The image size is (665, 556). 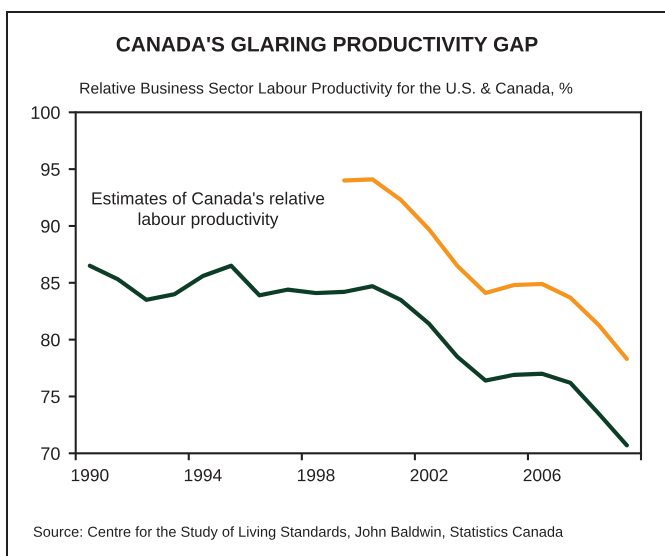 What do you see at coordinates (299, 533) in the screenshot?
I see `source-note: Source: Centre for the Study of Living Standards, John Baldwin, Statistics Canada` at bounding box center [299, 533].